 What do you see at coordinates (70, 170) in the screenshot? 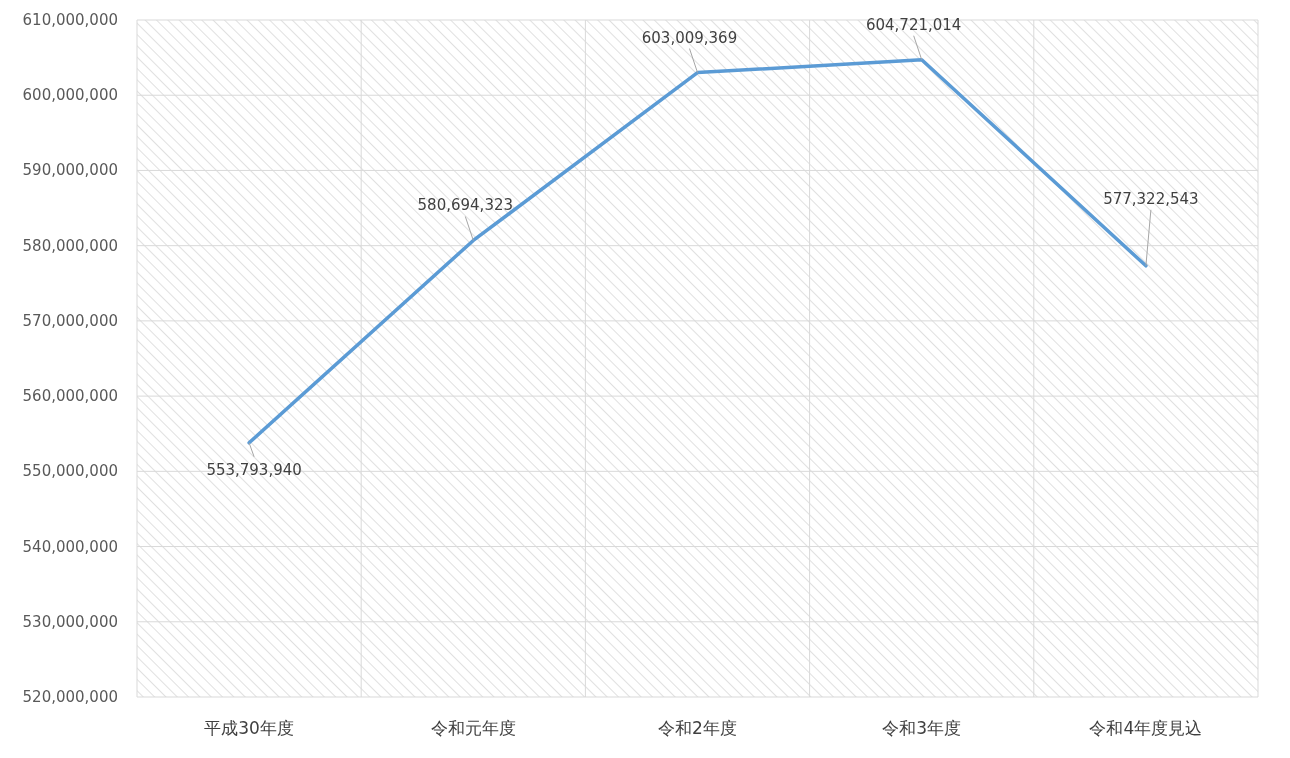
I see `y-tick-label: 590,000,000` at bounding box center [70, 170].